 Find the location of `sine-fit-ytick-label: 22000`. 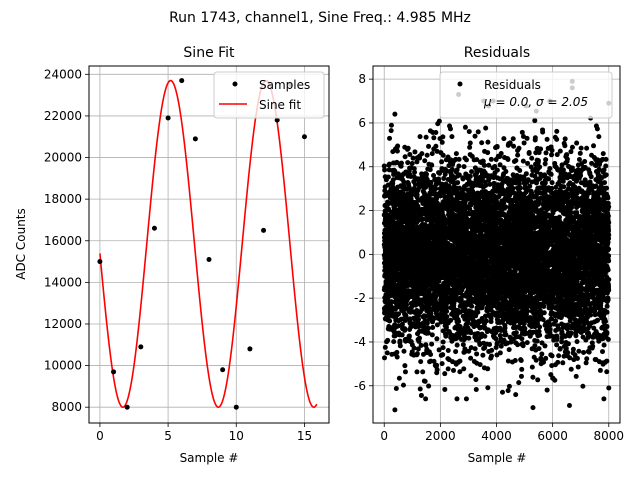

sine-fit-ytick-label: 22000 is located at coordinates (63, 116).